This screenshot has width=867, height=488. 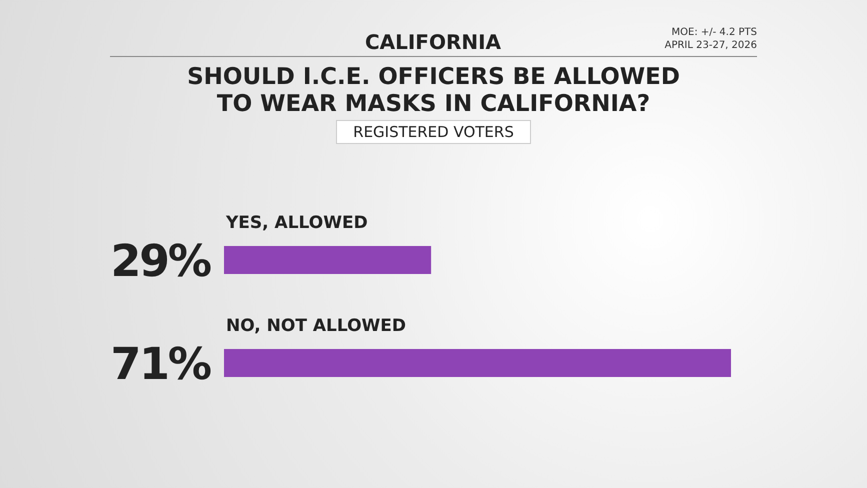 What do you see at coordinates (160, 261) in the screenshot?
I see `data-label: 29%` at bounding box center [160, 261].